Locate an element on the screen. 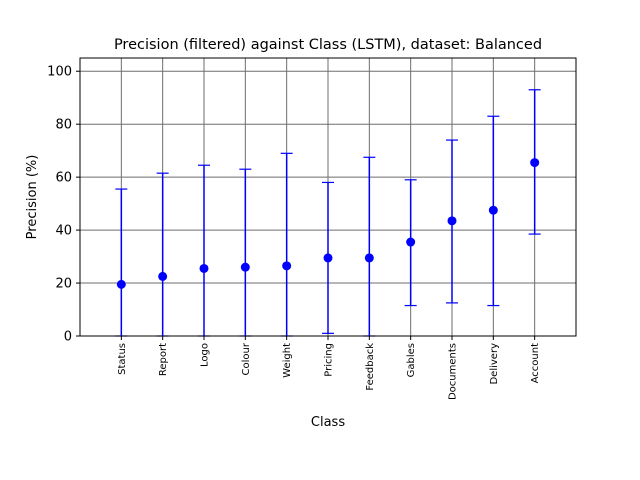 This screenshot has height=480, width=640. x-tick-label: Gables is located at coordinates (411, 360).